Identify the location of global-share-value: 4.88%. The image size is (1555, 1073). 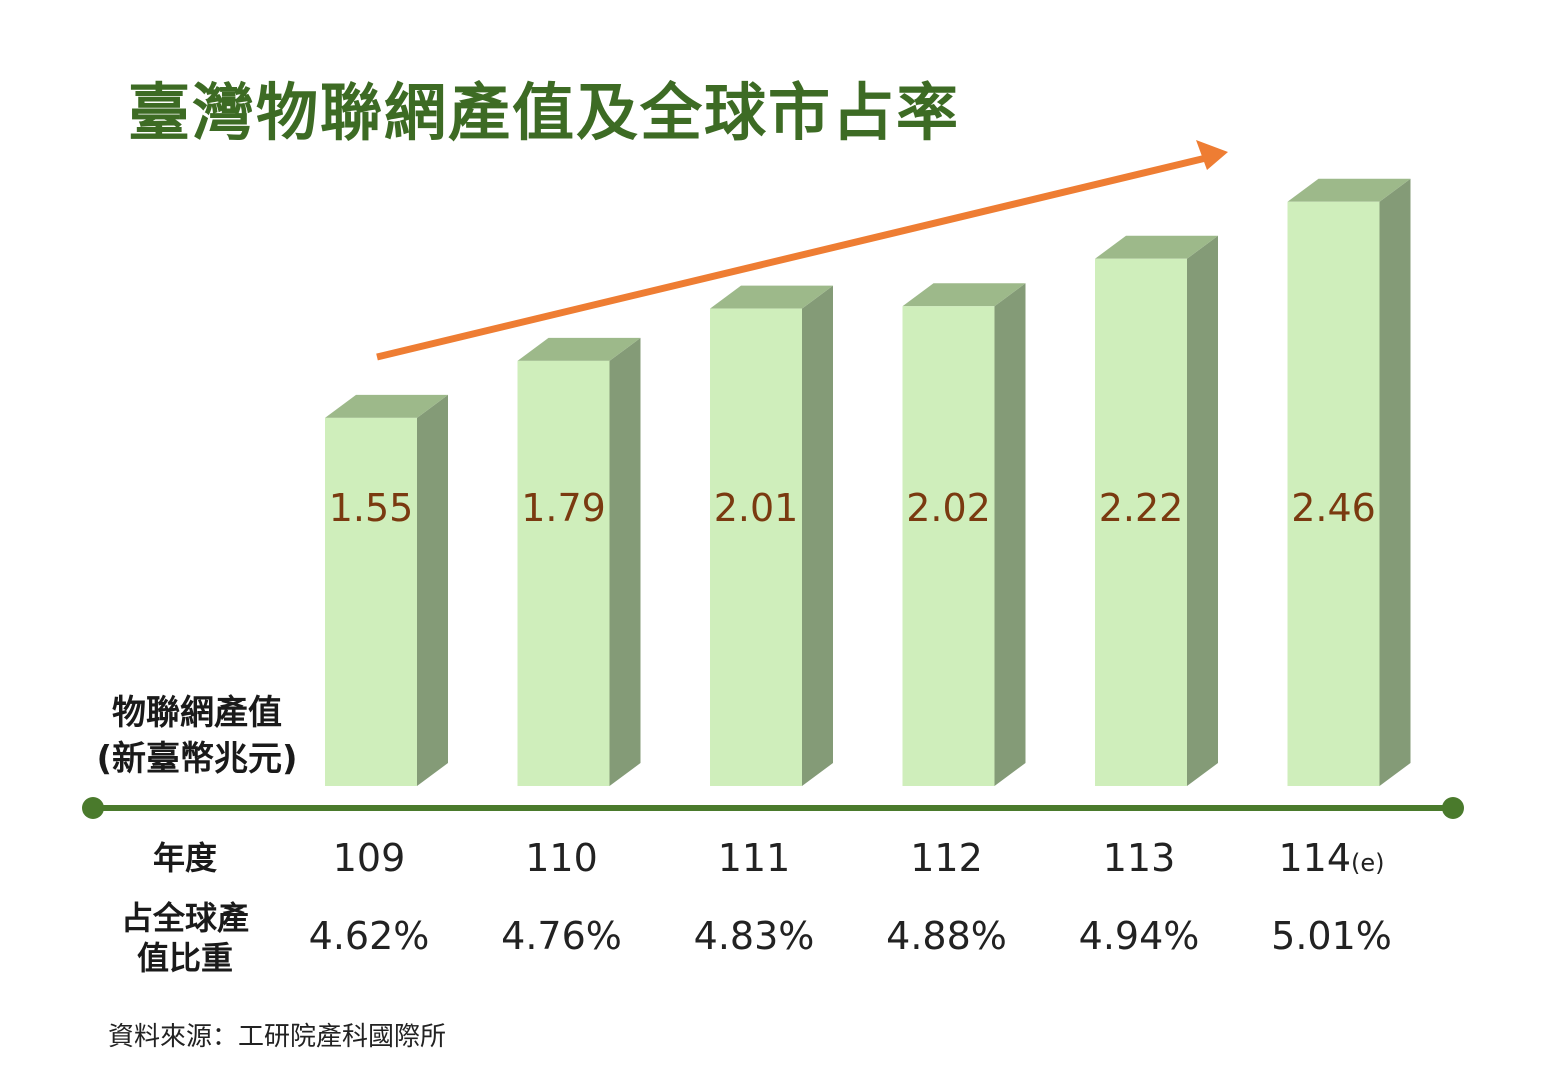
(946, 936).